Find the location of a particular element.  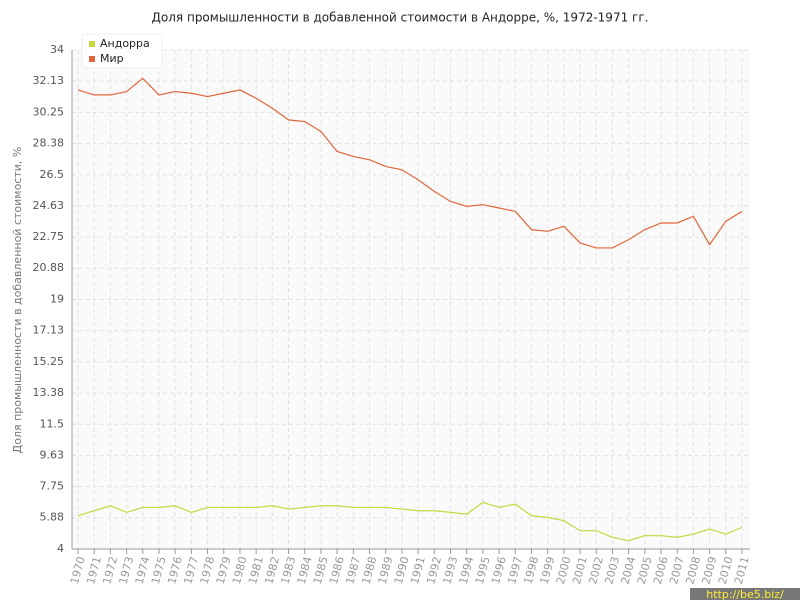

y-tick-label: 17.13 is located at coordinates (49, 330).